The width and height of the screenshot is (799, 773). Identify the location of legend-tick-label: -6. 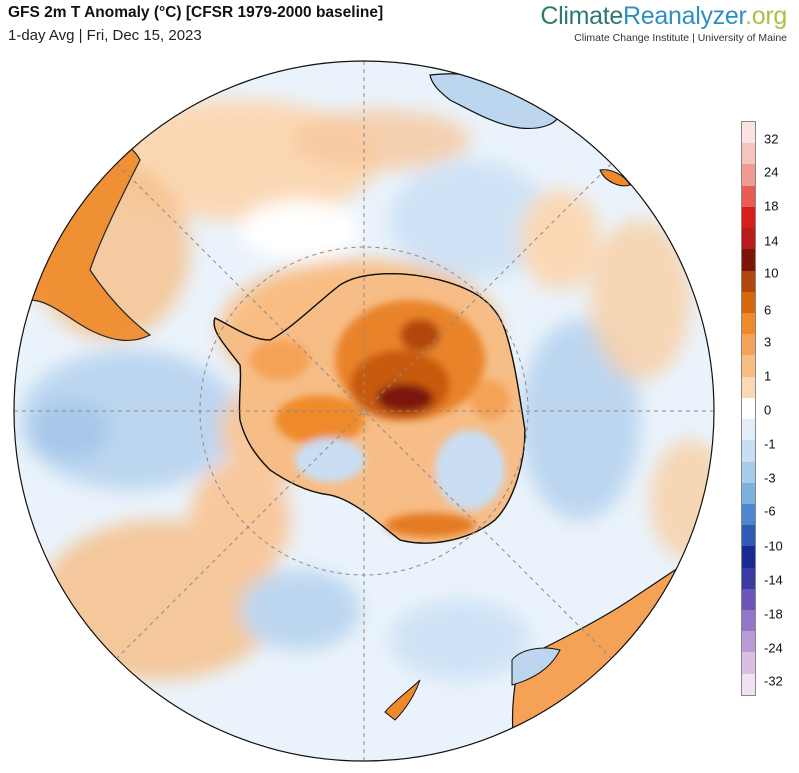
(770, 511).